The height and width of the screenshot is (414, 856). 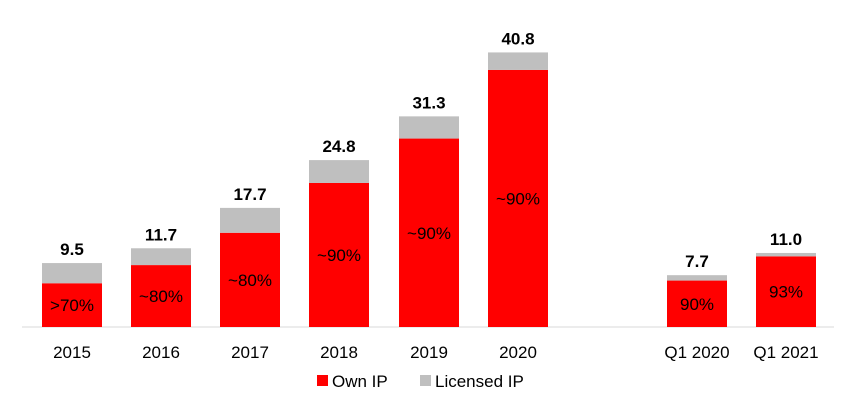 What do you see at coordinates (479, 381) in the screenshot?
I see `legend-label-licensed-ip: Licensed IP` at bounding box center [479, 381].